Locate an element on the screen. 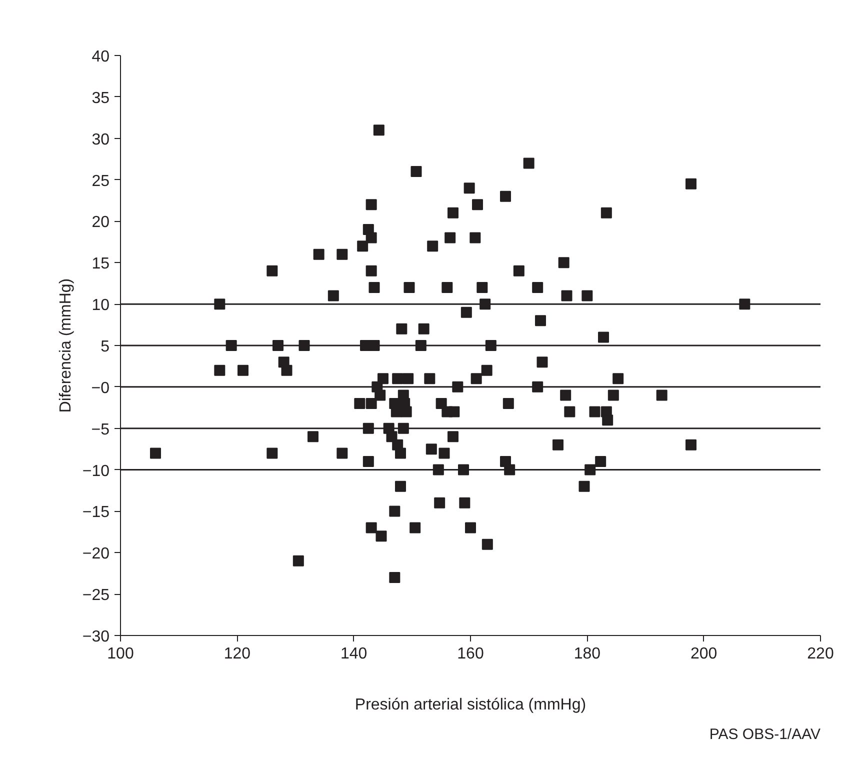 The width and height of the screenshot is (860, 767). y-tick-label: −30 is located at coordinates (96, 637).